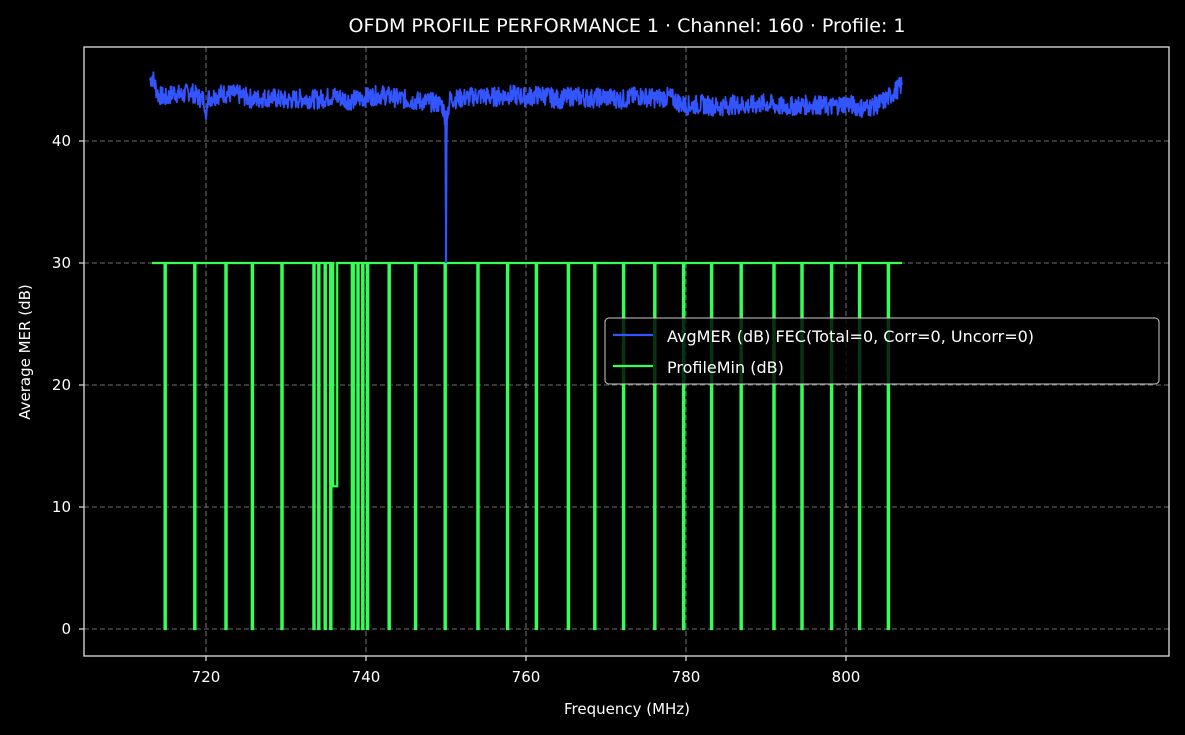 Image resolution: width=1185 pixels, height=735 pixels. What do you see at coordinates (61, 263) in the screenshot?
I see `y-tick-label: 30` at bounding box center [61, 263].